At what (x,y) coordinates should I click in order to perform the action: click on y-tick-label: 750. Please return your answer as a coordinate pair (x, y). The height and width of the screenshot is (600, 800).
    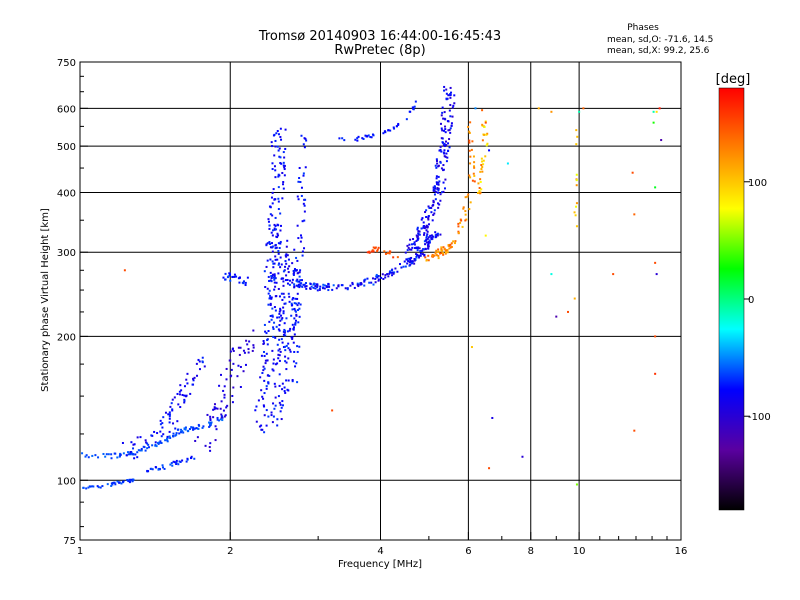
    Looking at the image, I should click on (66, 63).